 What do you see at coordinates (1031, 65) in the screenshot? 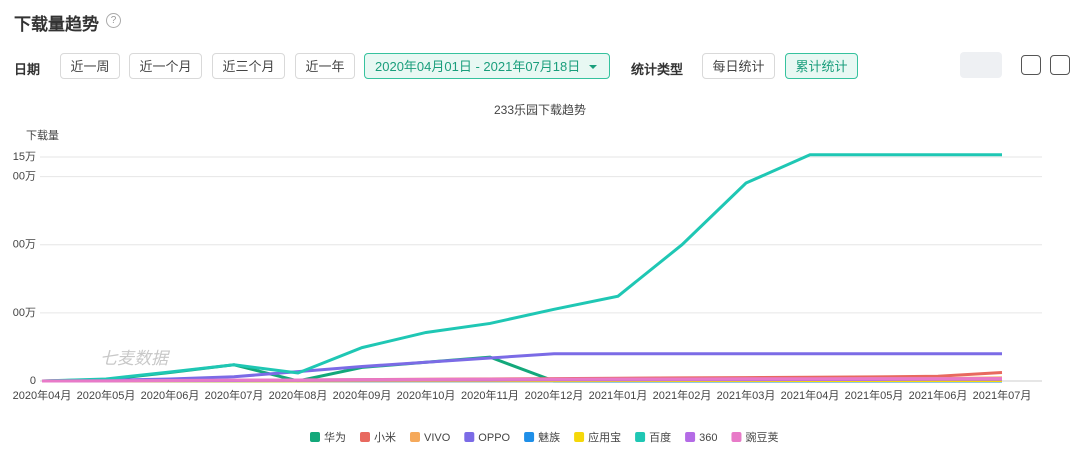
I see `image-icon` at bounding box center [1031, 65].